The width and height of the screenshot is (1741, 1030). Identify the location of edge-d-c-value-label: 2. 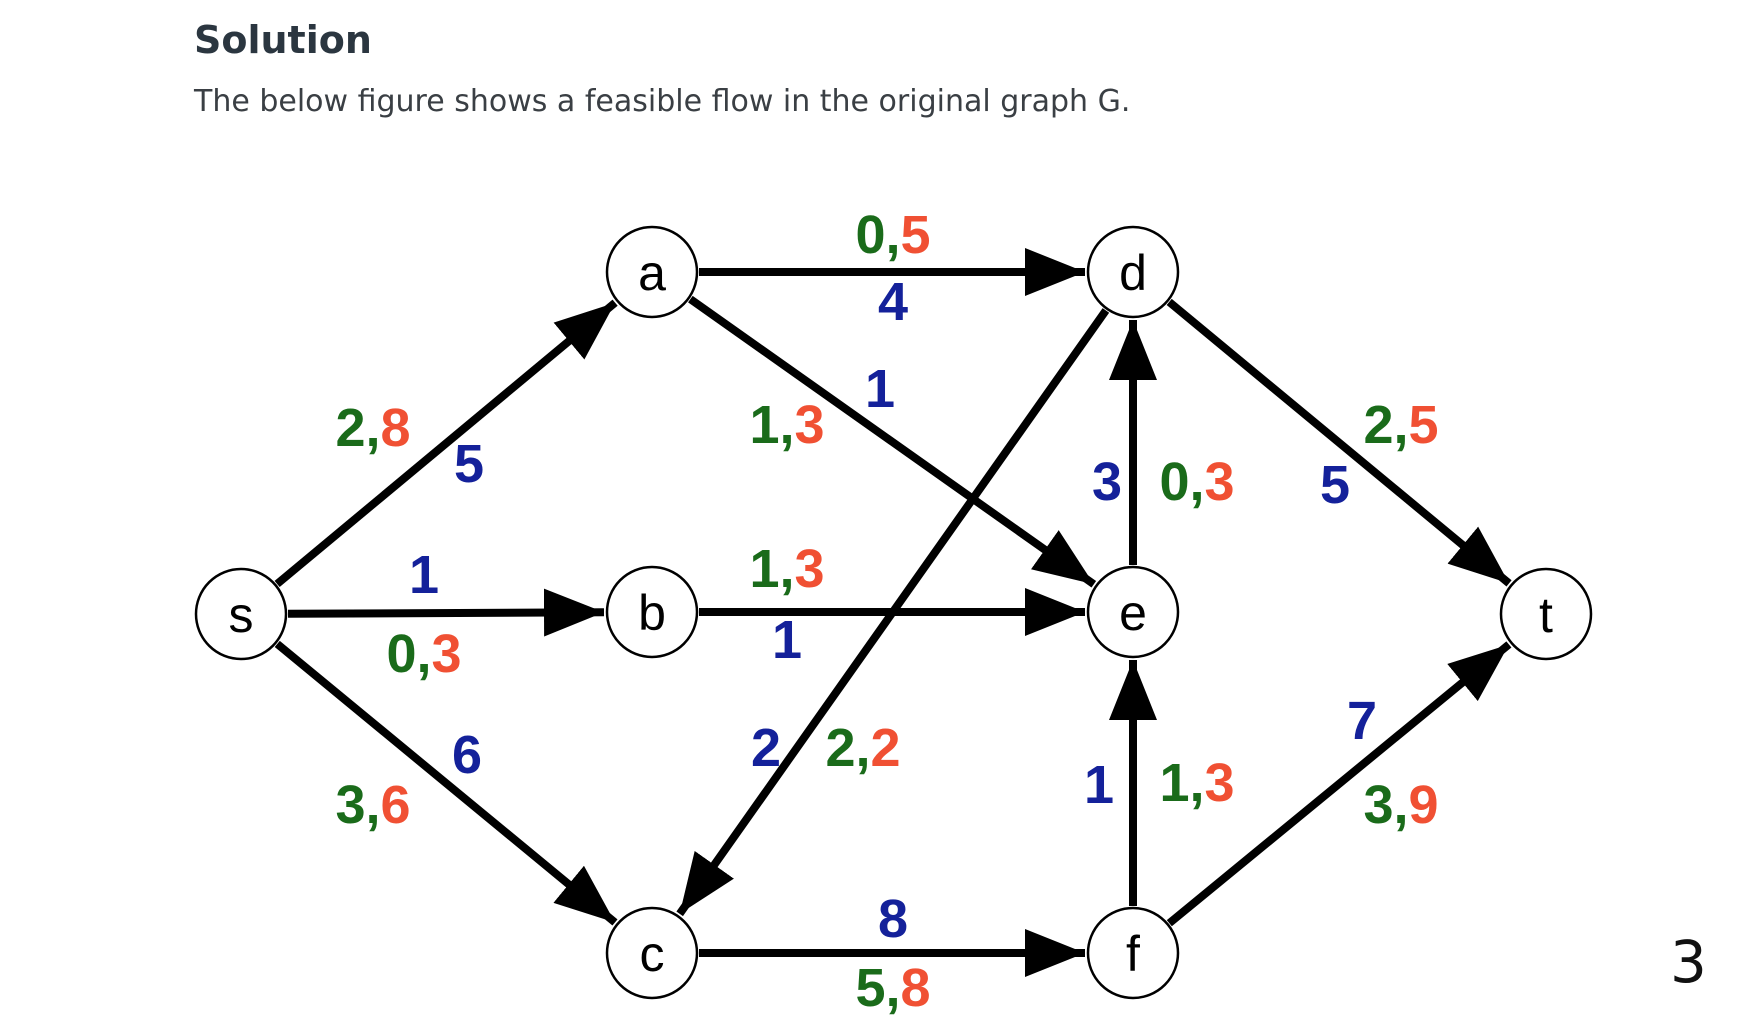
(766, 748).